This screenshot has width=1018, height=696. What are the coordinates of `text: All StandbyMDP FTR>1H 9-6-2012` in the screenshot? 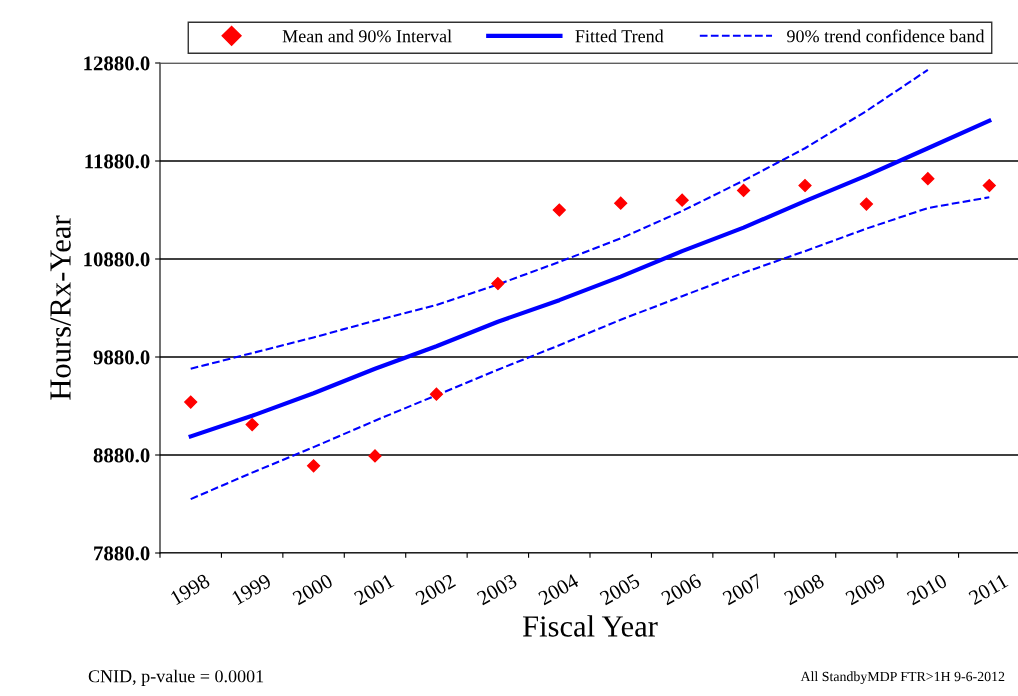 It's located at (902, 677).